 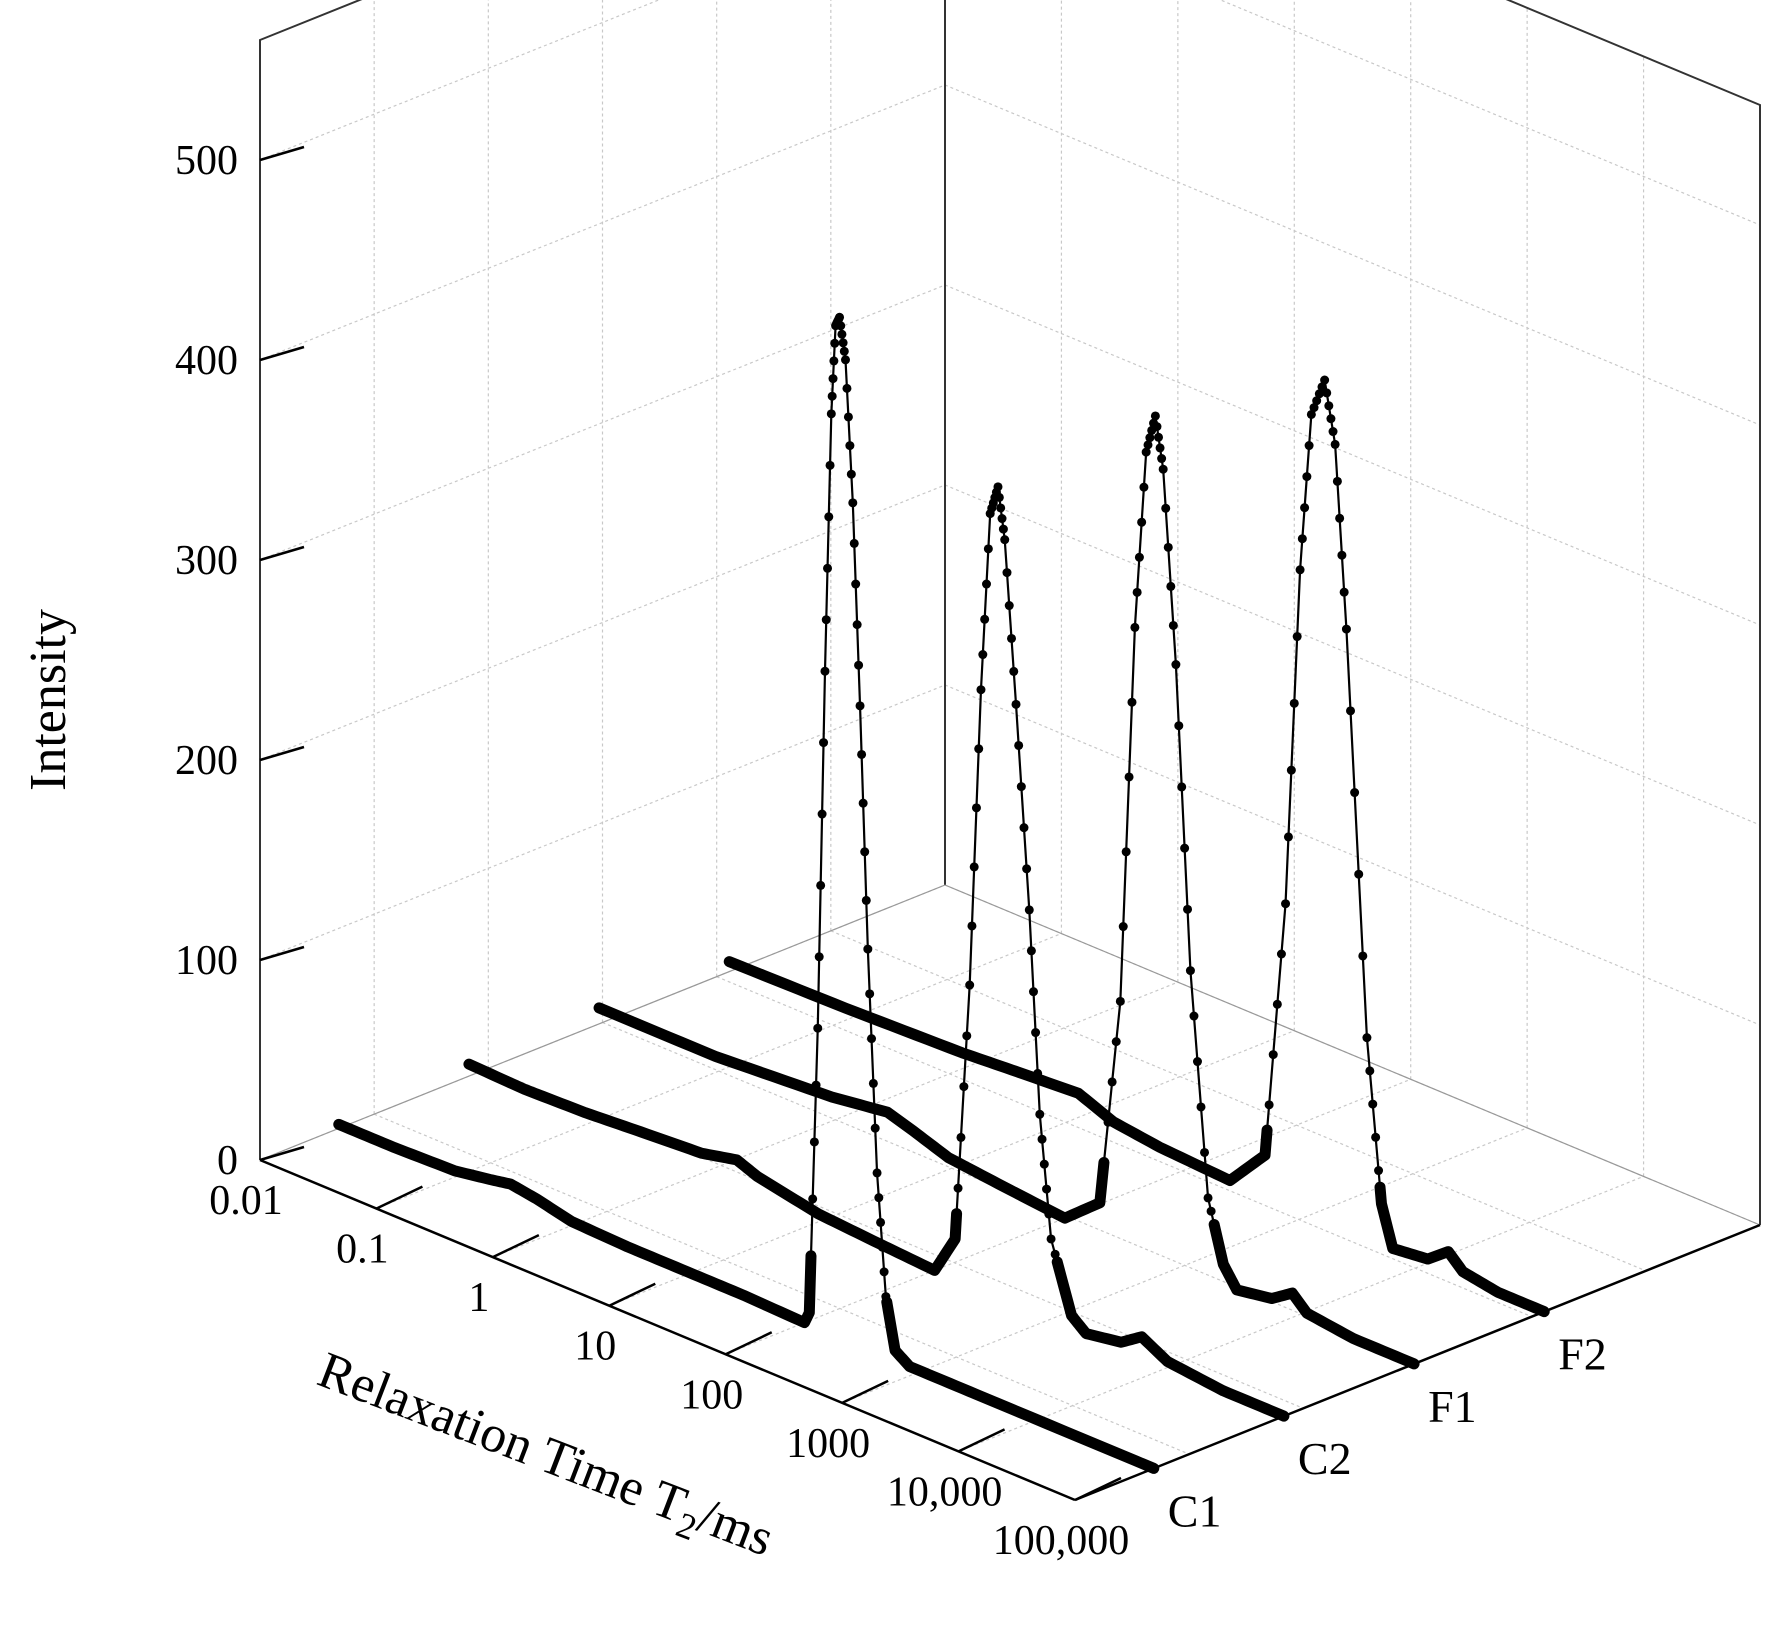 What do you see at coordinates (362, 1250) in the screenshot?
I see `x-tick-label: 0.1` at bounding box center [362, 1250].